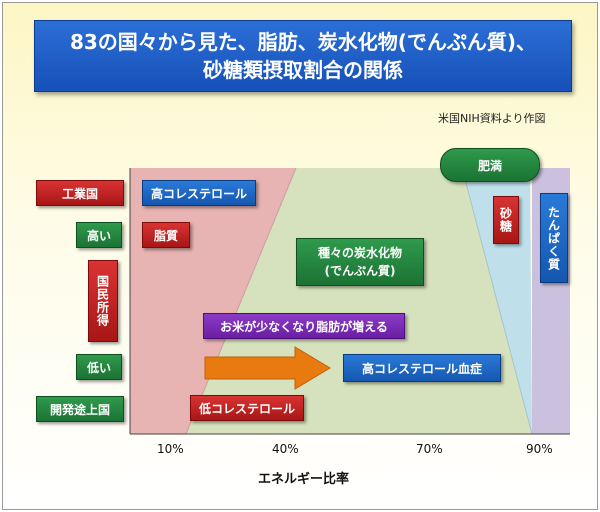 Image resolution: width=600 pixels, height=512 pixels. What do you see at coordinates (80, 193) in the screenshot?
I see `industrial-nation-label: 工業国` at bounding box center [80, 193].